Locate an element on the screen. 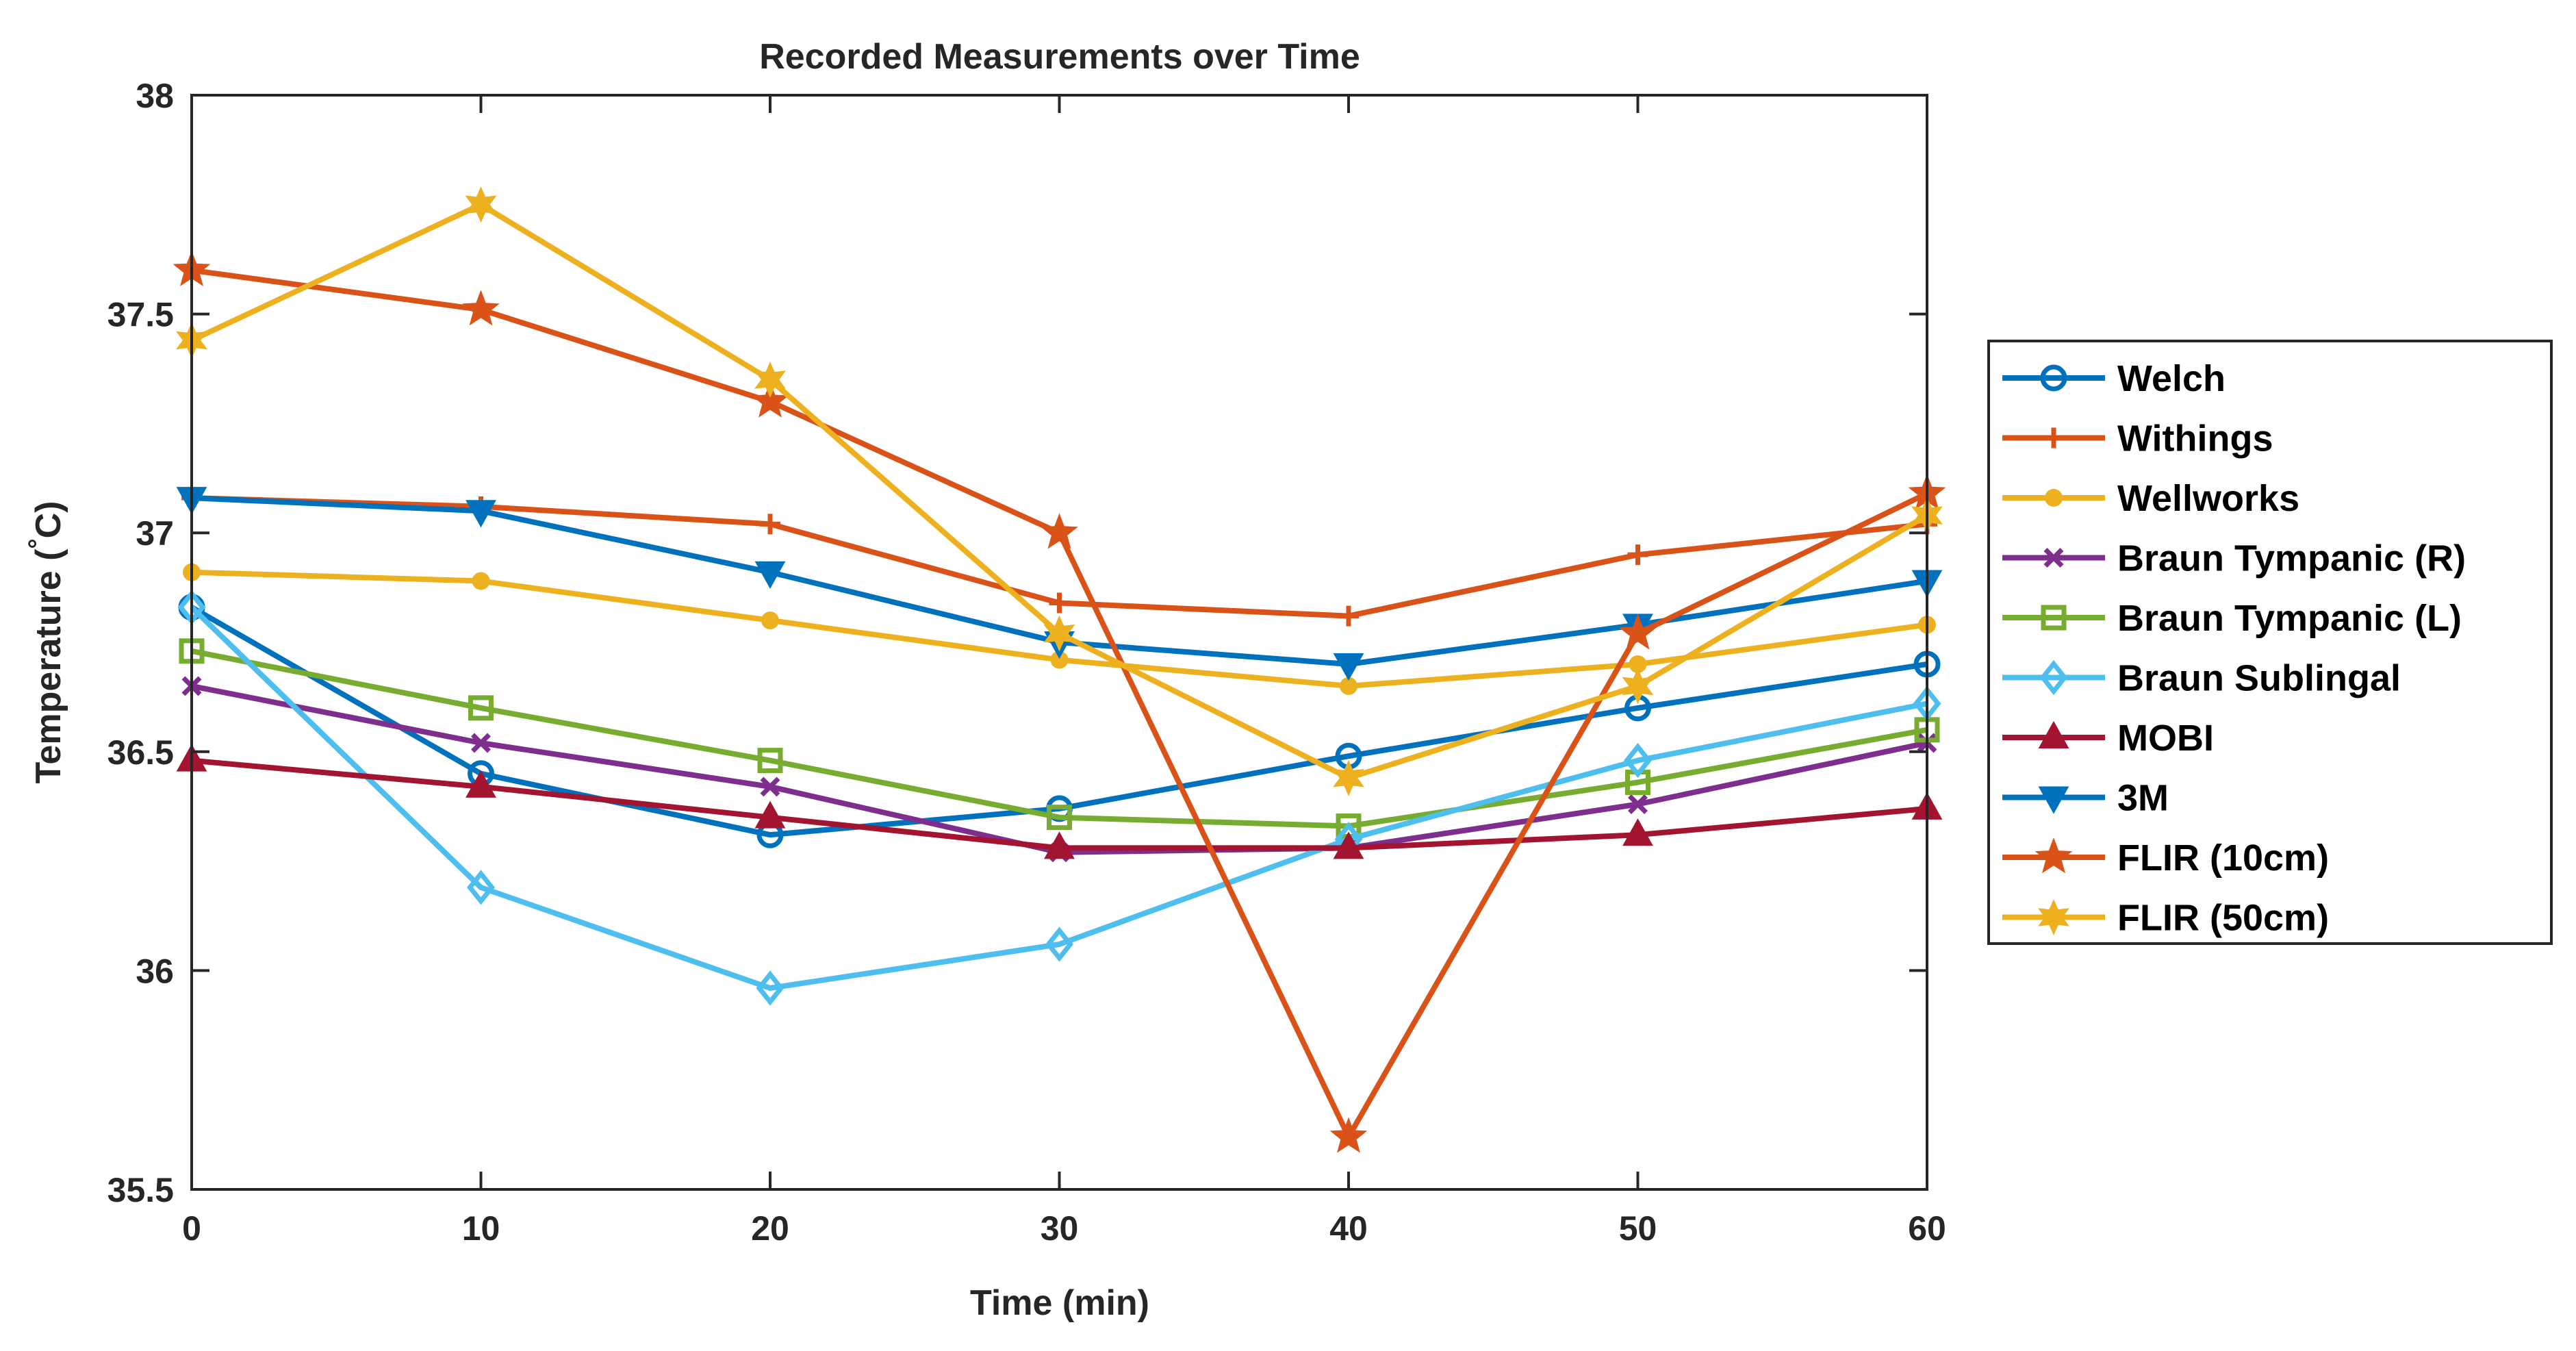 The height and width of the screenshot is (1351, 2576). y-tick-label: 38 is located at coordinates (155, 96).